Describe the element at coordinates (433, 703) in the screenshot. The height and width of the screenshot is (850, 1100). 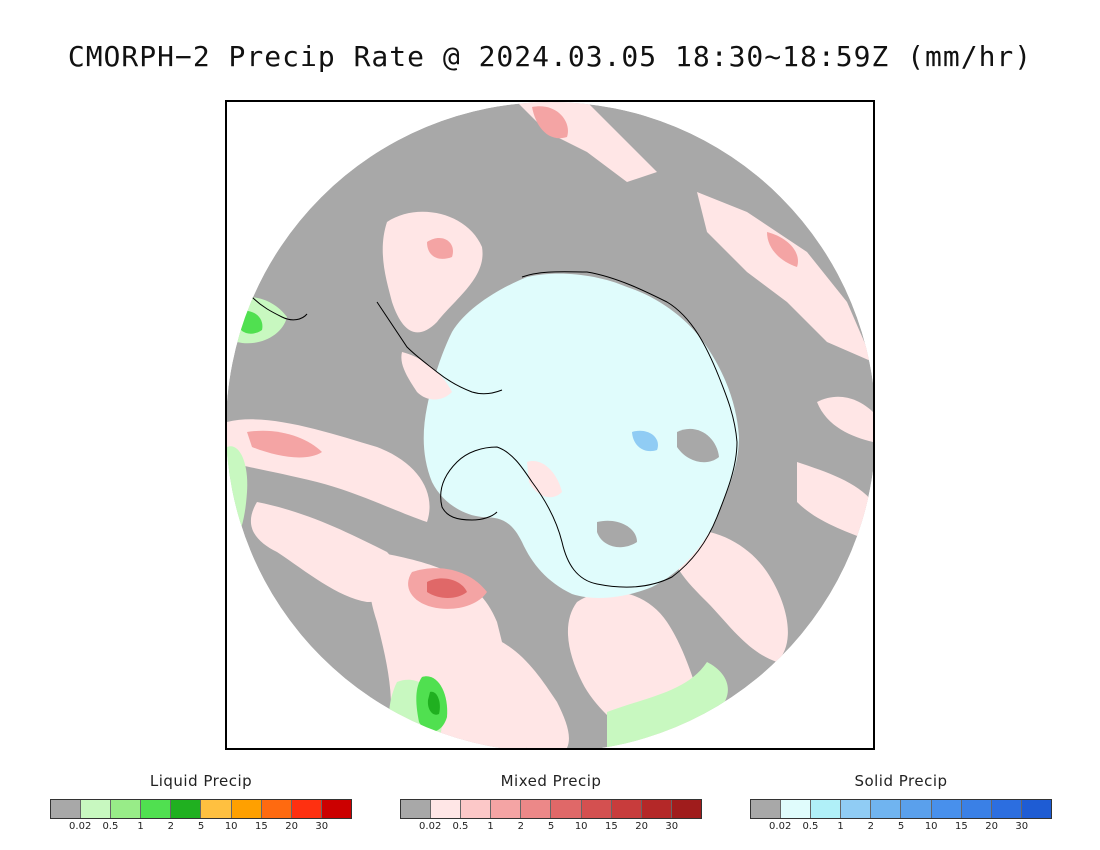
I see `heavy-liquid-precip-regions` at that location.